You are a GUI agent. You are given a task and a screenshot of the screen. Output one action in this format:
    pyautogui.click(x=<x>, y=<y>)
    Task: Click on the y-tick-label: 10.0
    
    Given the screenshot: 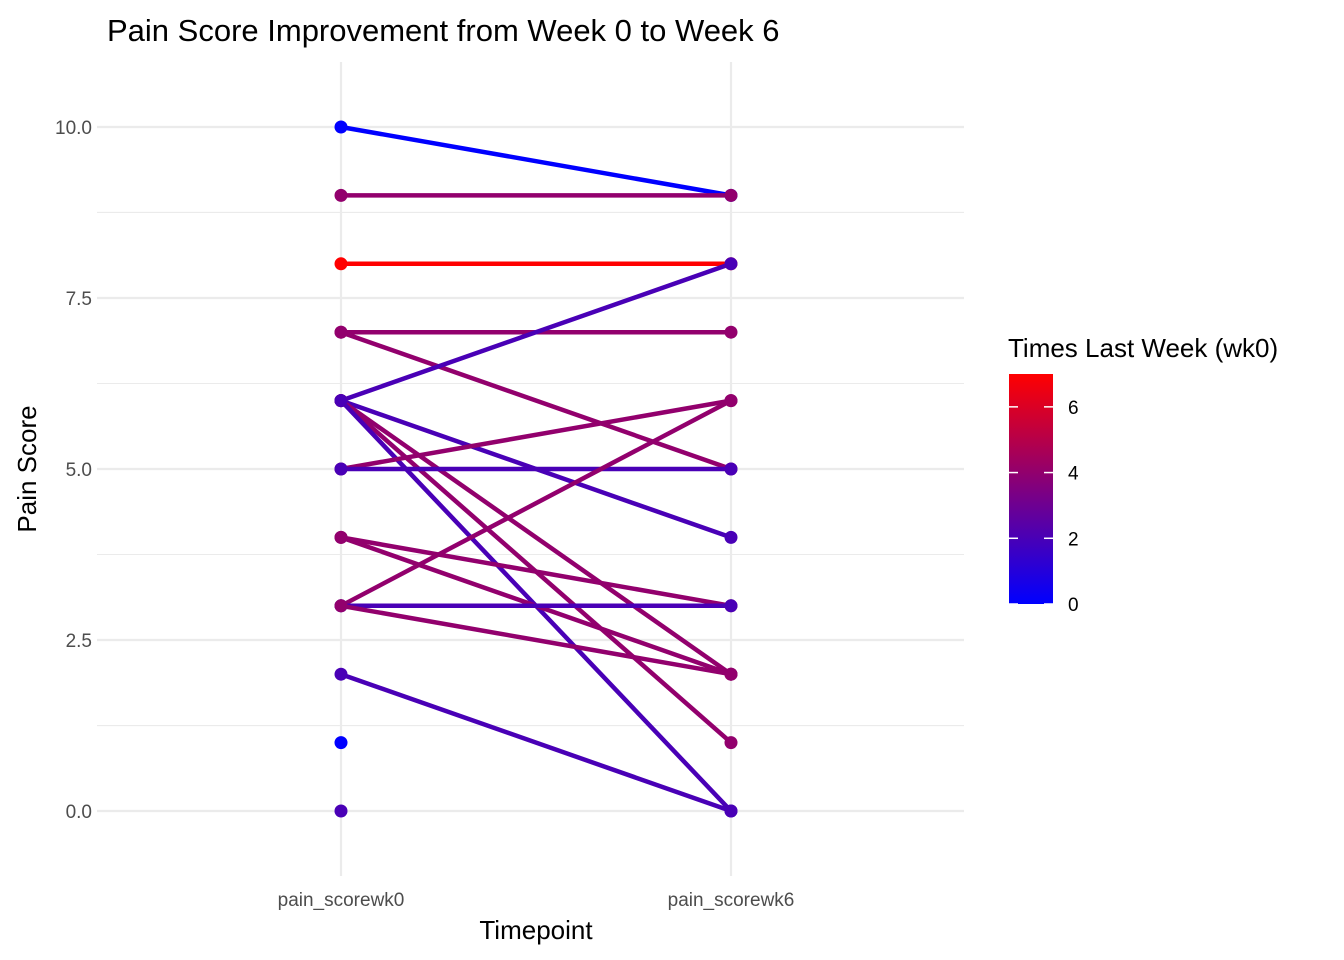 What is the action you would take?
    pyautogui.click(x=73, y=128)
    